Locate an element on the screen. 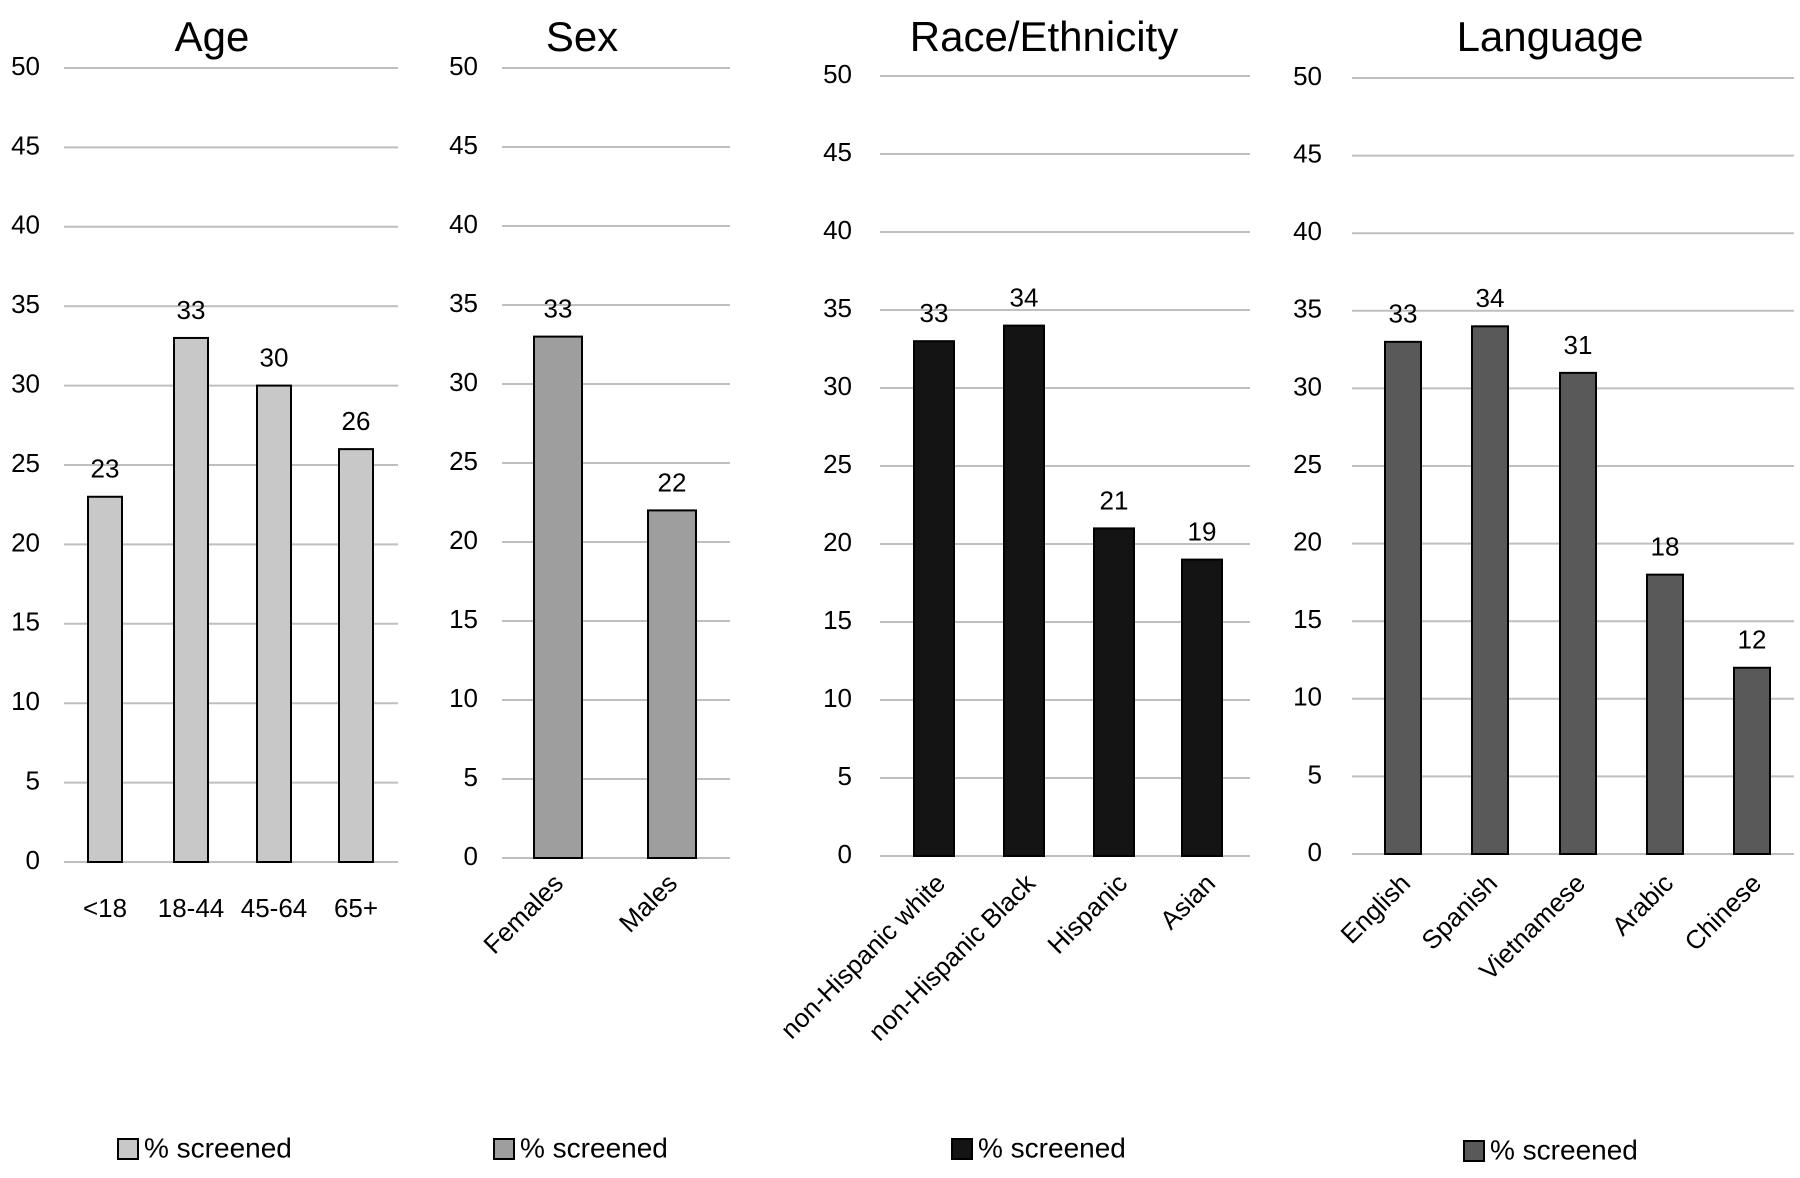 Image resolution: width=1800 pixels, height=1178 pixels. x-tick-label: Asian is located at coordinates (1187, 901).